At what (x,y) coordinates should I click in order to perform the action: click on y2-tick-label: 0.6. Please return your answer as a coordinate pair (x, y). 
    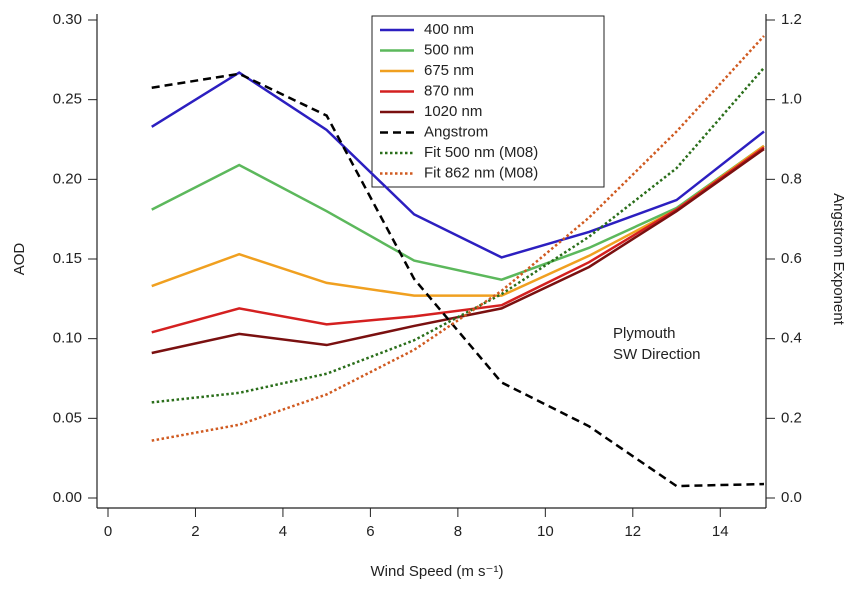
    Looking at the image, I should click on (791, 258).